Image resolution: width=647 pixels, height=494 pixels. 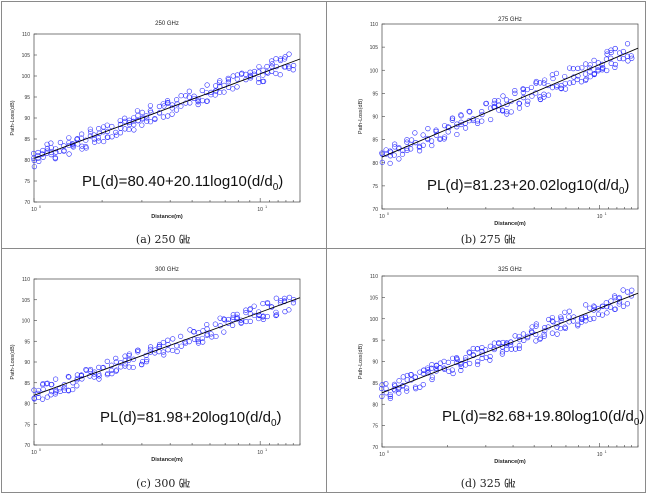 What do you see at coordinates (375, 94) in the screenshot?
I see `y-tick-label: 95` at bounding box center [375, 94].